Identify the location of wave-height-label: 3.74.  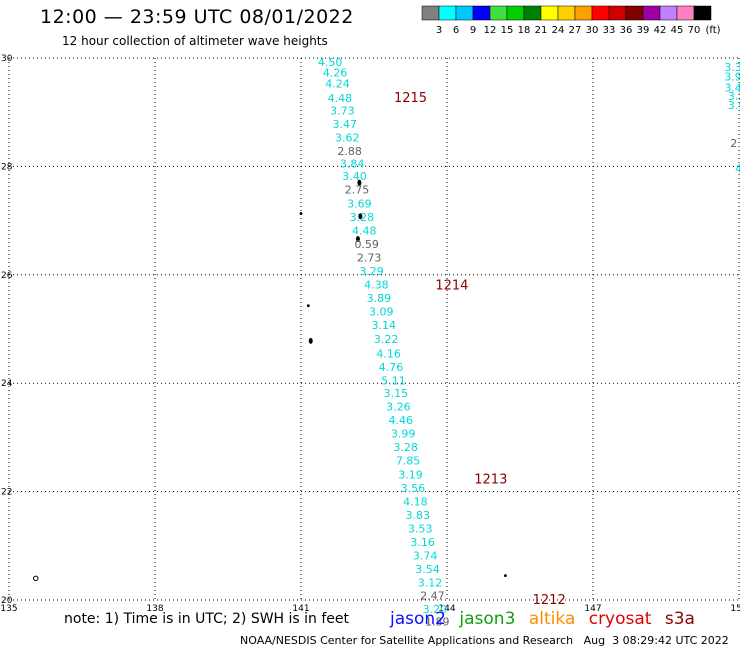
(425, 556).